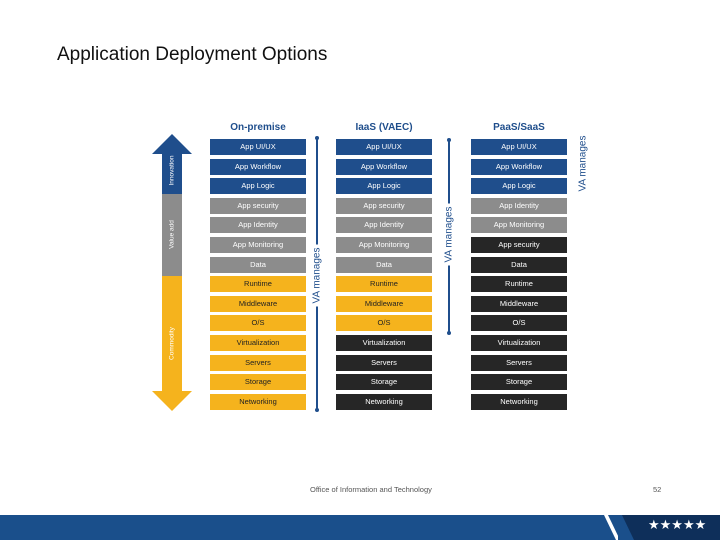 This screenshot has height=540, width=720. I want to click on arrow-segment-commodity, so click(172, 333).